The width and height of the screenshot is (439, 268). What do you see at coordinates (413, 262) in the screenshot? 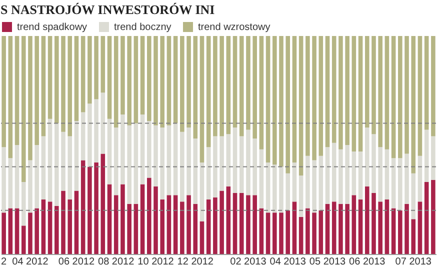
I see `x-tick-label: 07 2013` at bounding box center [413, 262].